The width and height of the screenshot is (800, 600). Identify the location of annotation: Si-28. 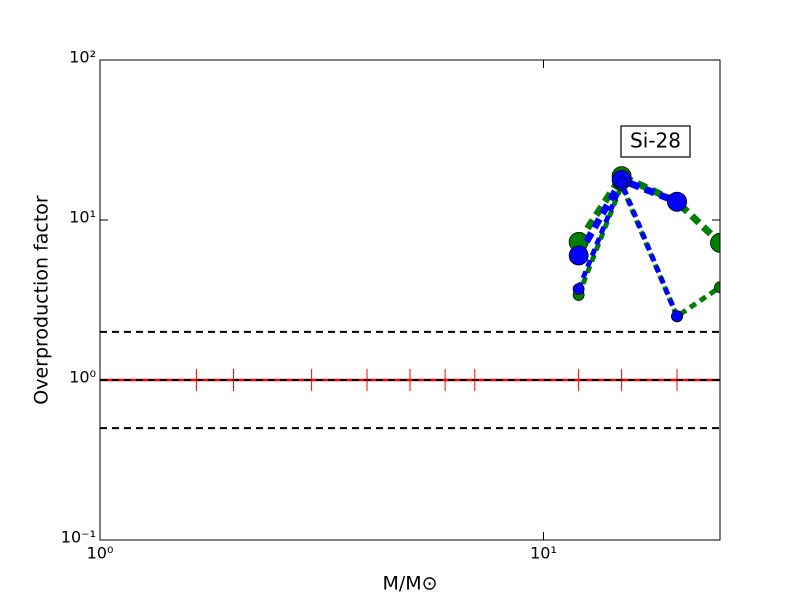
(655, 141).